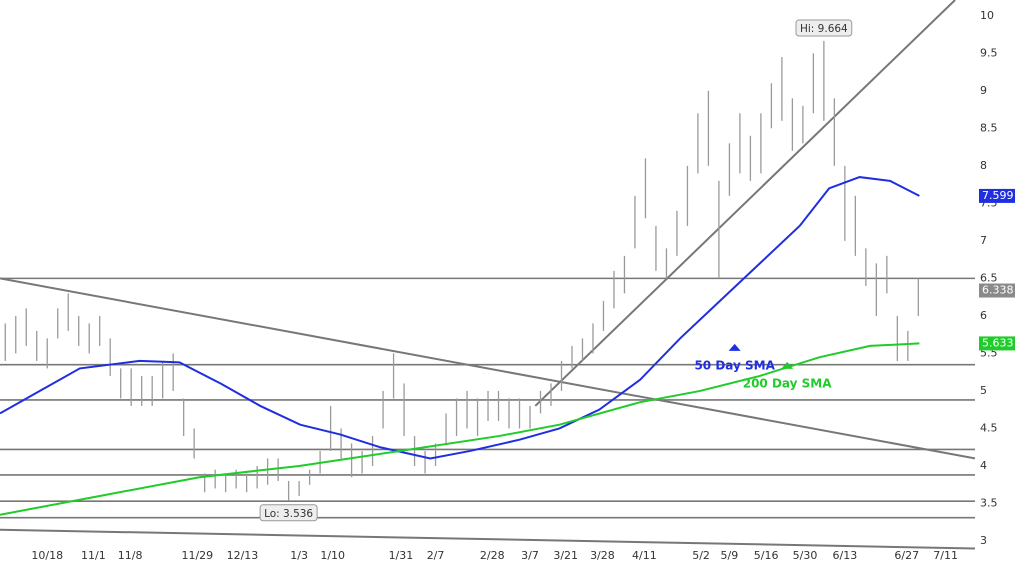 Image resolution: width=1024 pixels, height=565 pixels. Describe the element at coordinates (602, 555) in the screenshot. I see `x-tick-label: 3/28` at that location.